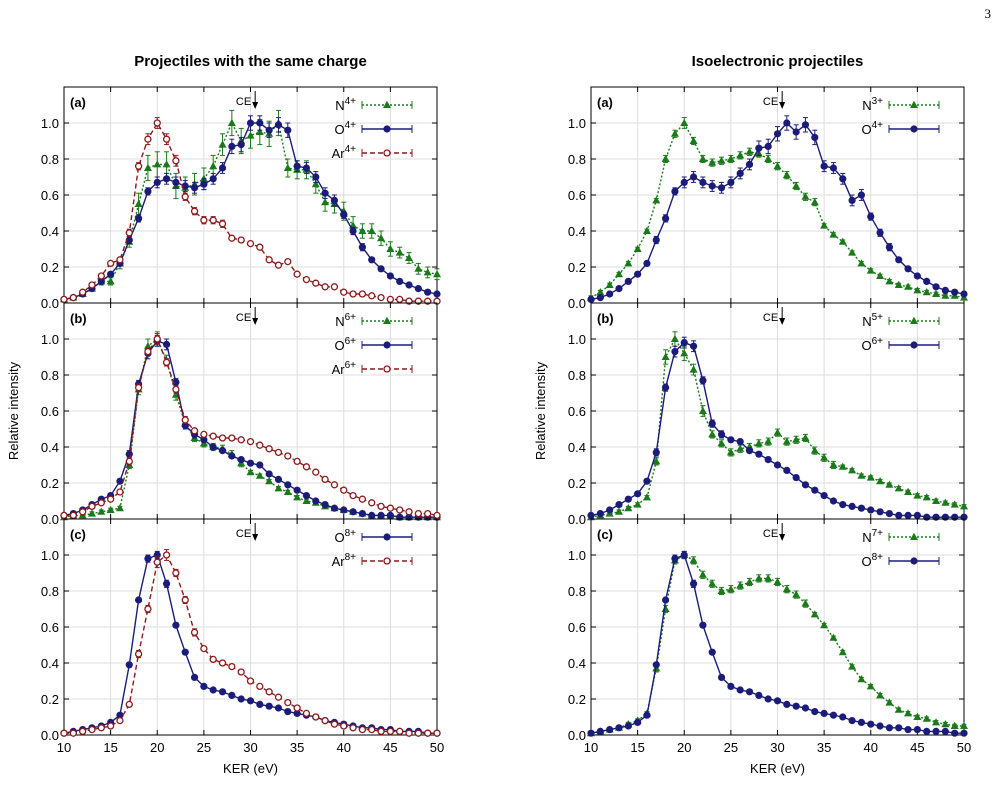  I want to click on panel: 0.0 0.2 0.4 0.6 0.8 1.0 (a) CE N3+ O4+, so click(768, 198).